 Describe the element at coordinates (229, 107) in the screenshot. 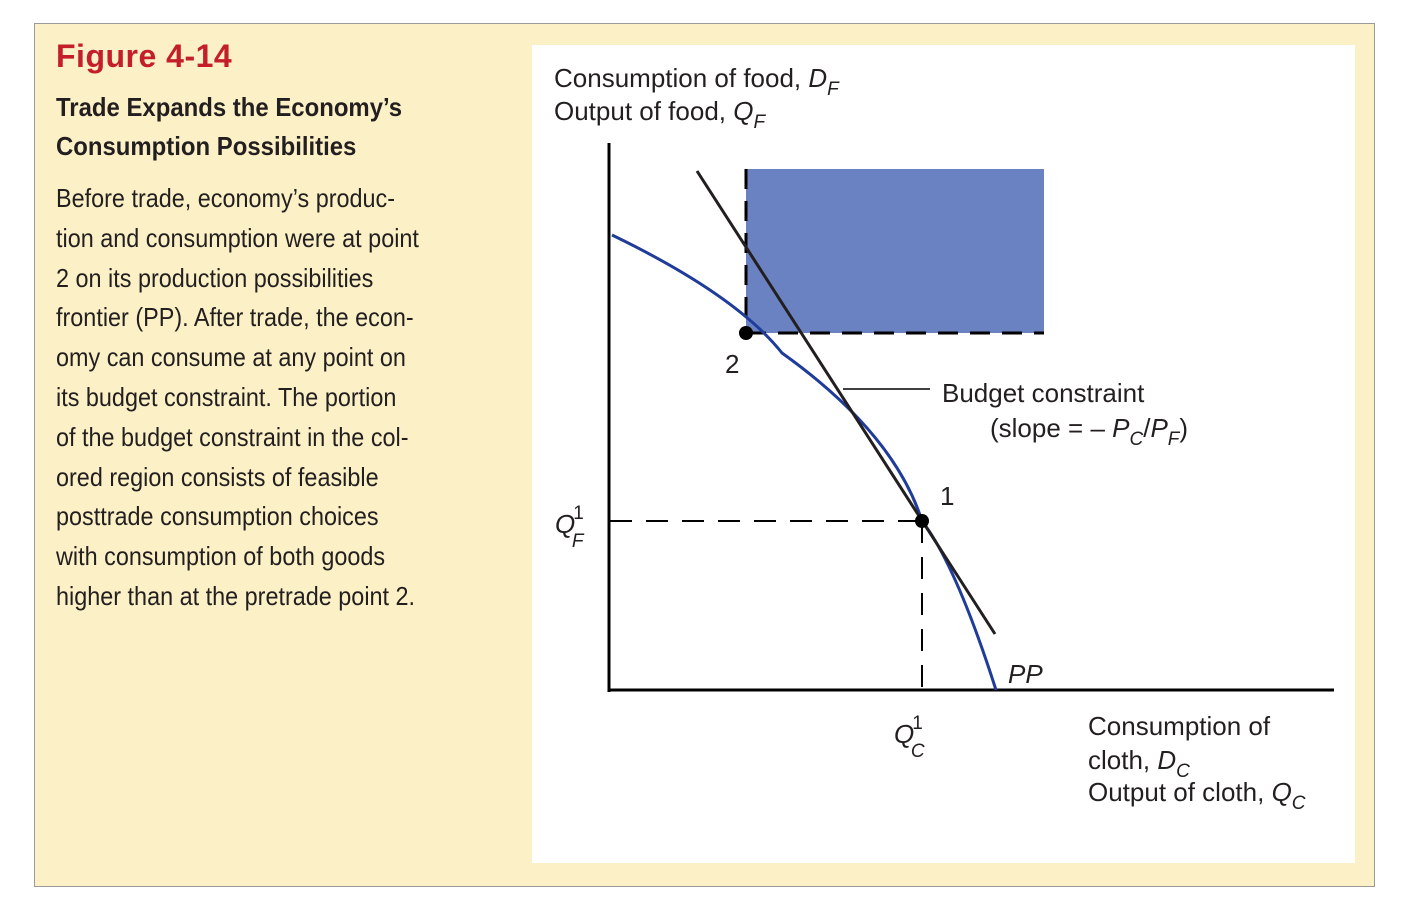

I see `figure-title-line: Trade Expands the Economy’s` at that location.